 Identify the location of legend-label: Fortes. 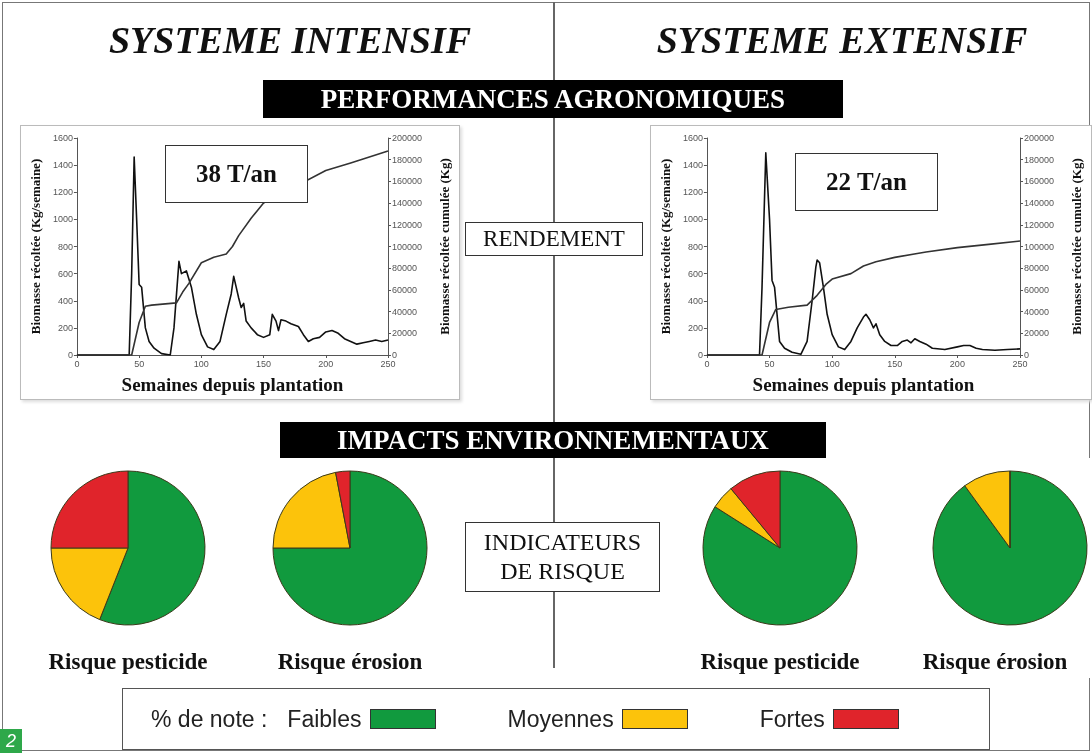
(792, 719).